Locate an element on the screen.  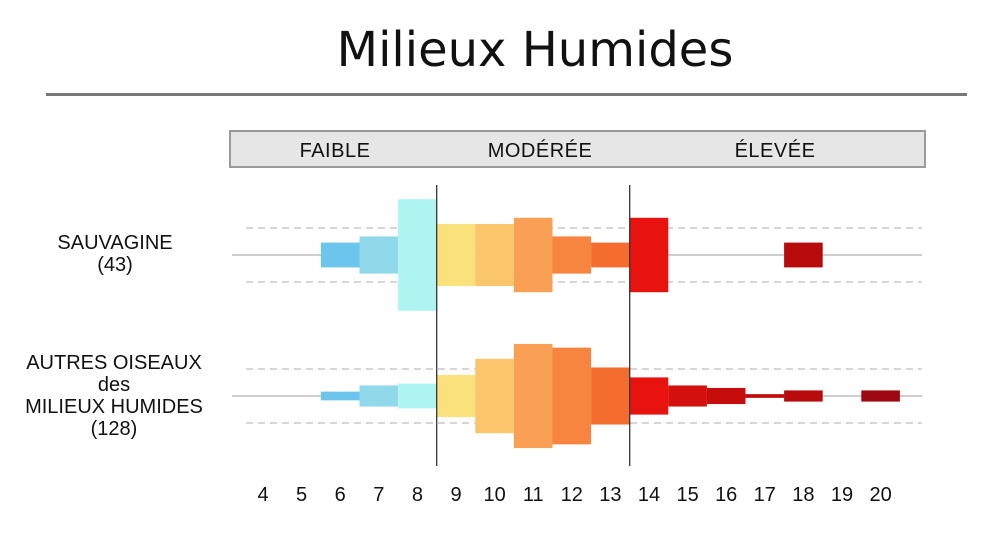
band-label-moderee: MODÉRÉE is located at coordinates (540, 151).